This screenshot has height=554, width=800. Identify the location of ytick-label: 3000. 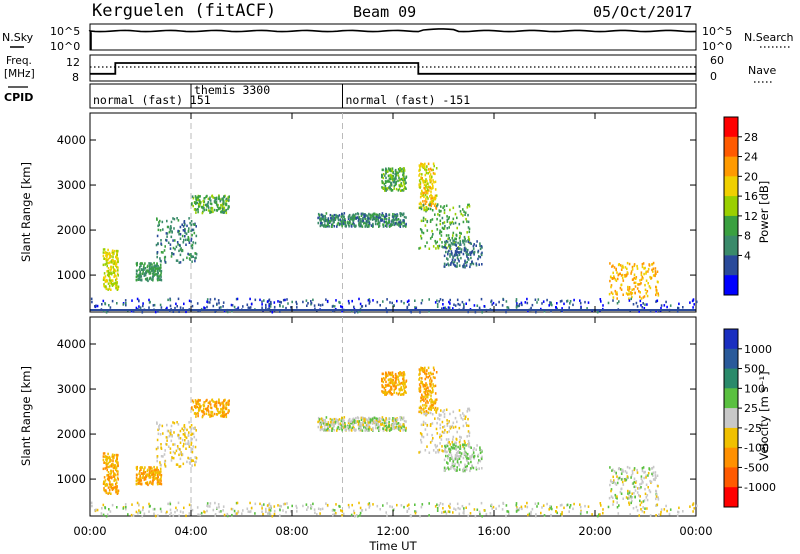
(71, 389).